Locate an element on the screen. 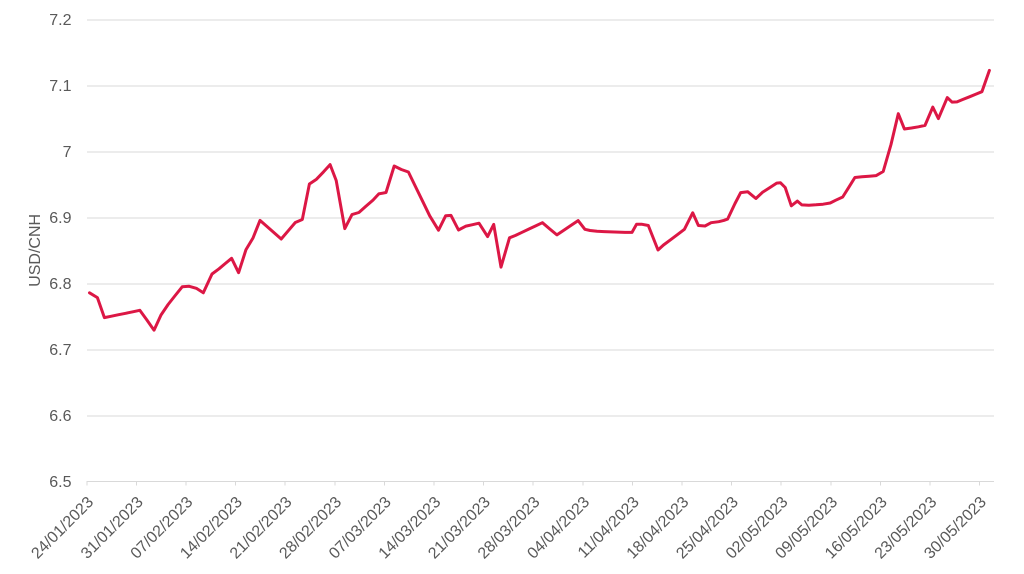  svg-text: 6.9 is located at coordinates (60, 218).